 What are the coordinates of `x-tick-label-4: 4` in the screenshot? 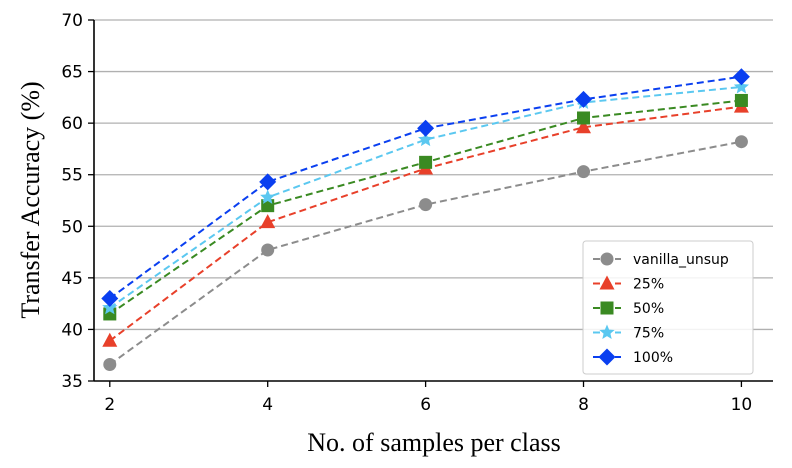 It's located at (267, 405).